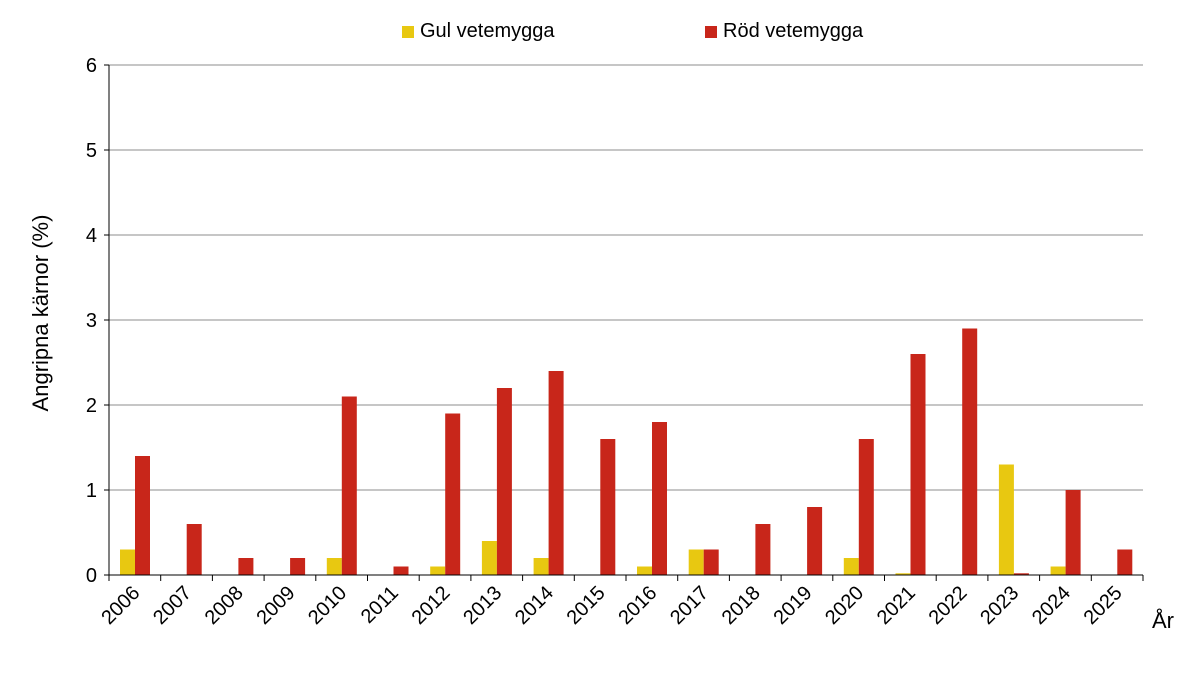  What do you see at coordinates (194, 549) in the screenshot?
I see `bar-rod-2007` at bounding box center [194, 549].